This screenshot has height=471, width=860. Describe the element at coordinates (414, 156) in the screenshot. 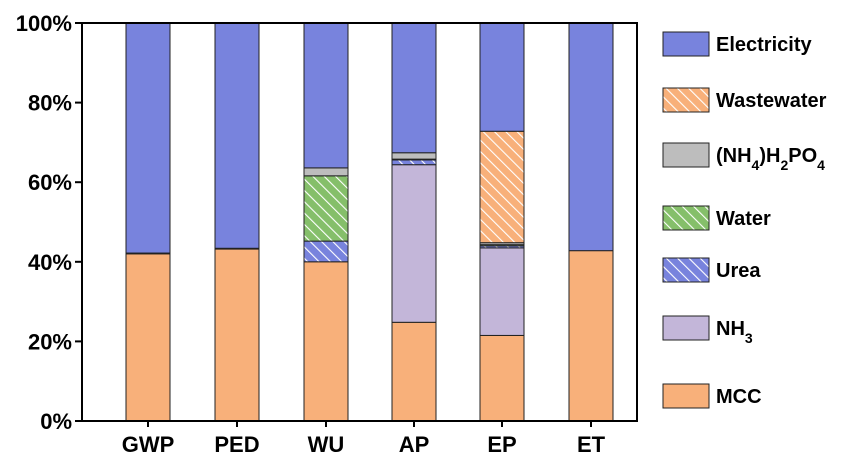

I see `bar-ap--nh4-h2po4` at that location.